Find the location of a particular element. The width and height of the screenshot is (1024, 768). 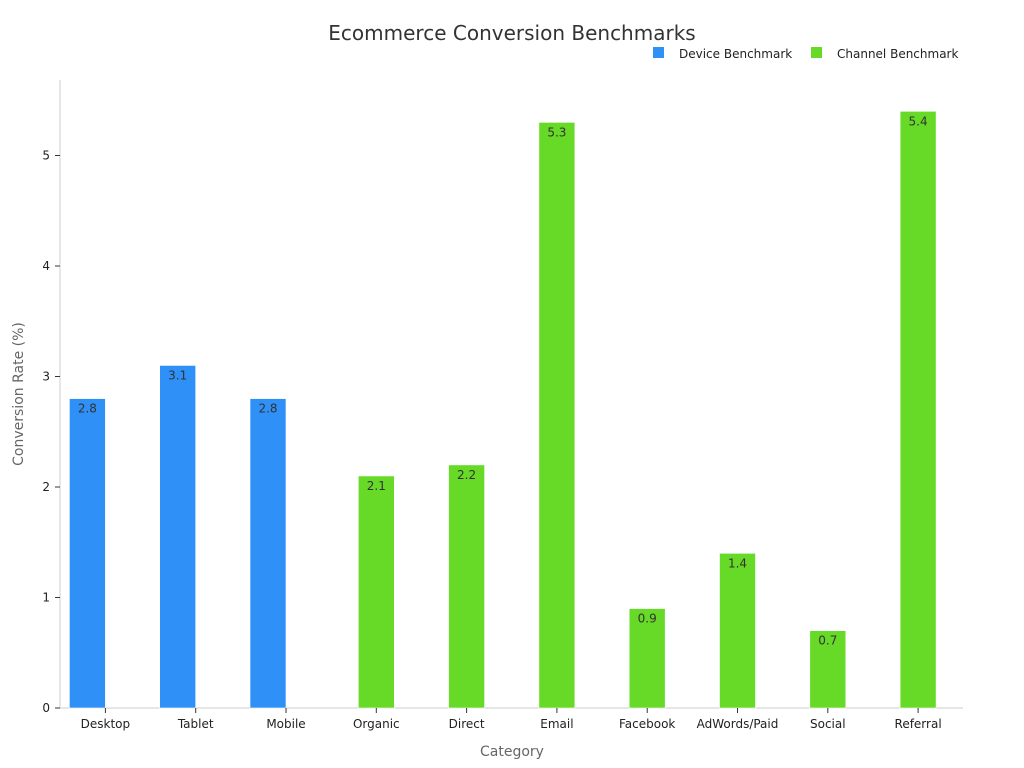

bar-value-label: 5.3 is located at coordinates (556, 132).